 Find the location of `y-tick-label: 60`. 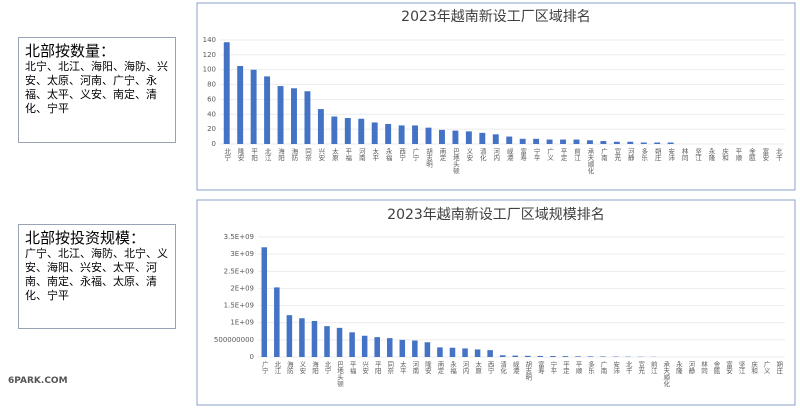

y-tick-label: 60 is located at coordinates (211, 99).